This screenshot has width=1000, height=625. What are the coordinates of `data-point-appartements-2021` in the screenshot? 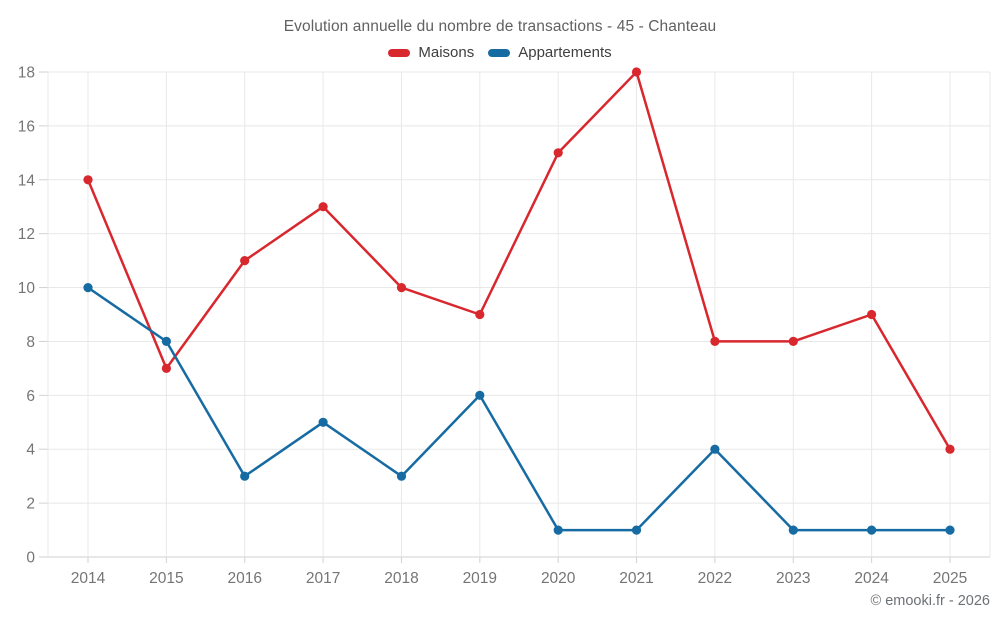 It's located at (636, 530).